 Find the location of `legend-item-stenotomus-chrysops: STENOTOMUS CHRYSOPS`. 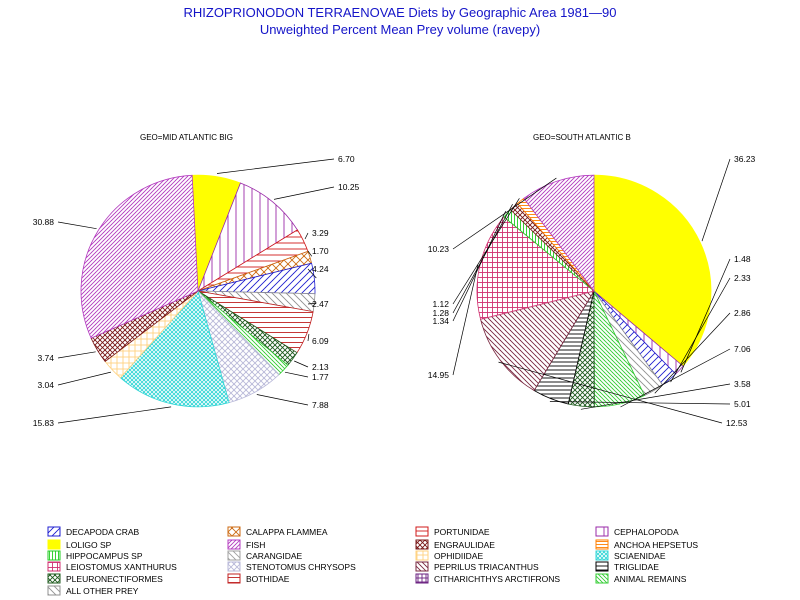

legend-item-stenotomus-chrysops: STENOTOMUS CHRYSOPS is located at coordinates (291, 566).